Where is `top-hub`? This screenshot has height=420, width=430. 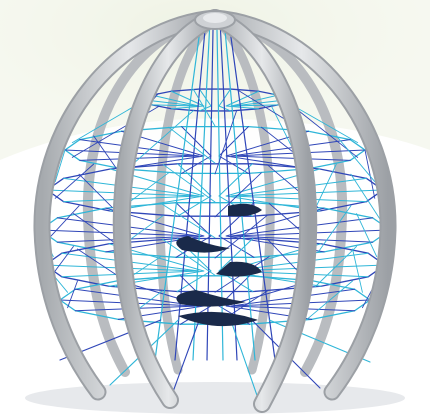
top-hub is located at coordinates (215, 20).